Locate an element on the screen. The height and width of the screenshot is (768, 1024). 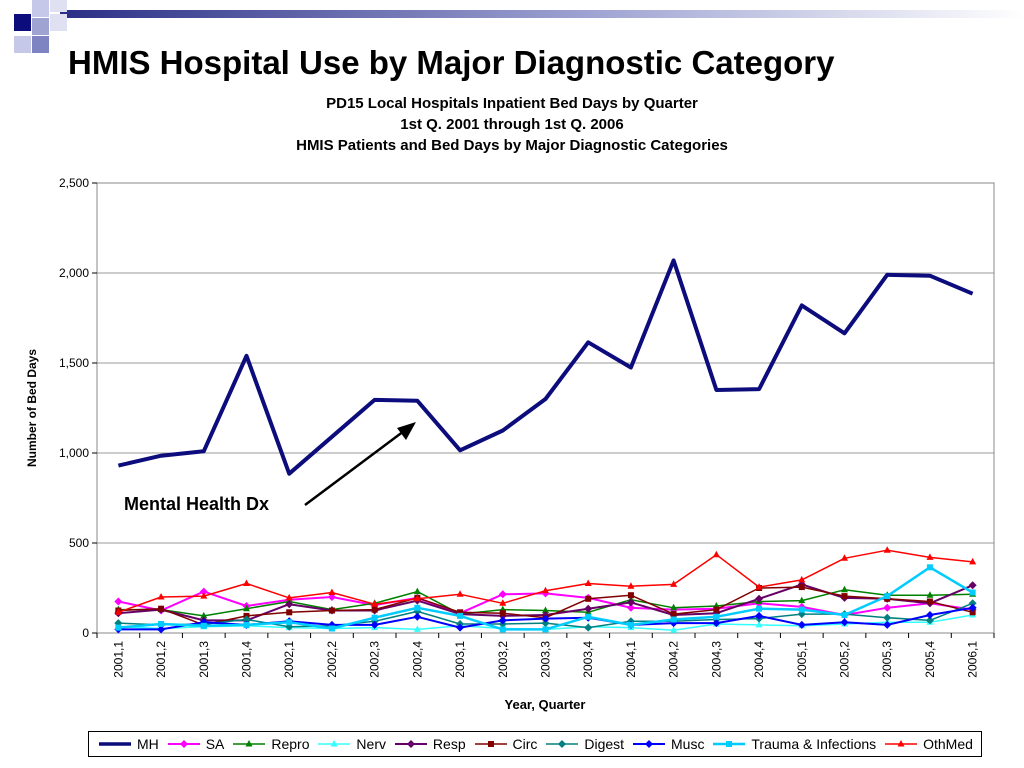
y-axis-label: Number of Bed Days is located at coordinates (32, 408).